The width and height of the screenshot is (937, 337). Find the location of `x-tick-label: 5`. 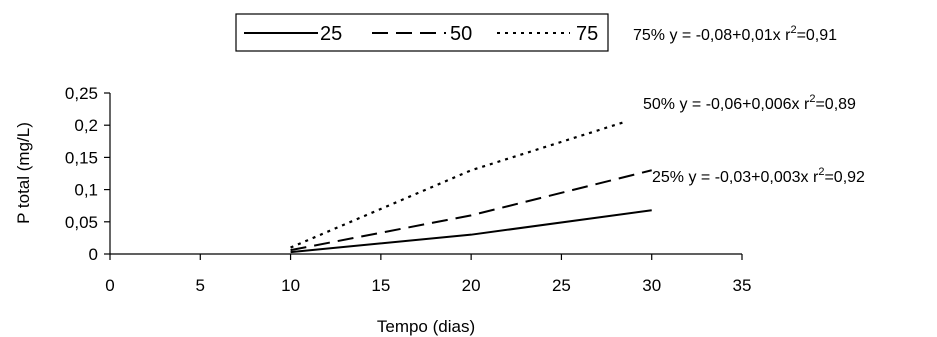

x-tick-label: 5 is located at coordinates (200, 285).